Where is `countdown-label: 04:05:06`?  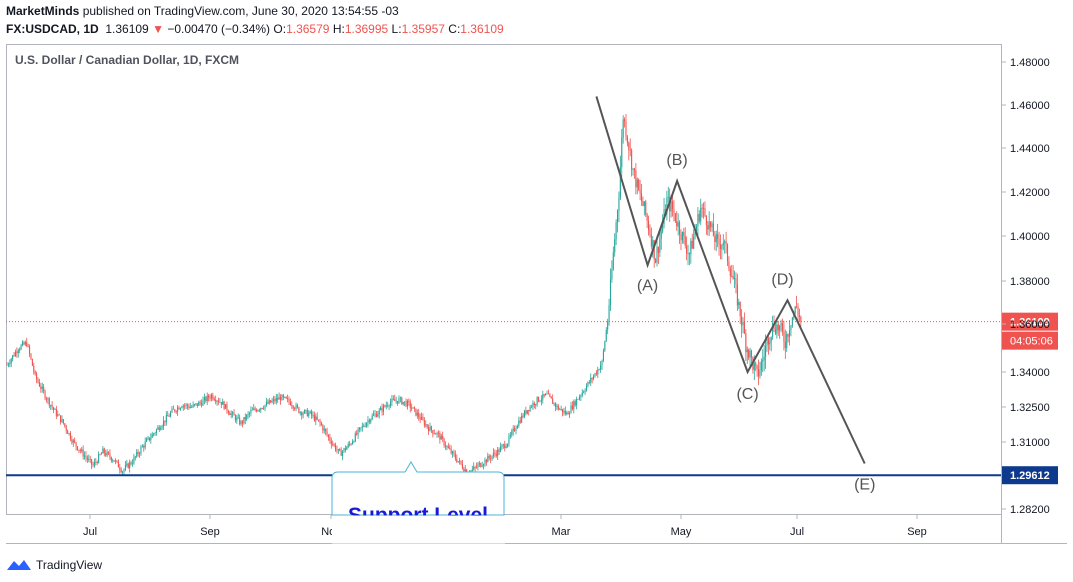
countdown-label: 04:05:06 is located at coordinates (1031, 342).